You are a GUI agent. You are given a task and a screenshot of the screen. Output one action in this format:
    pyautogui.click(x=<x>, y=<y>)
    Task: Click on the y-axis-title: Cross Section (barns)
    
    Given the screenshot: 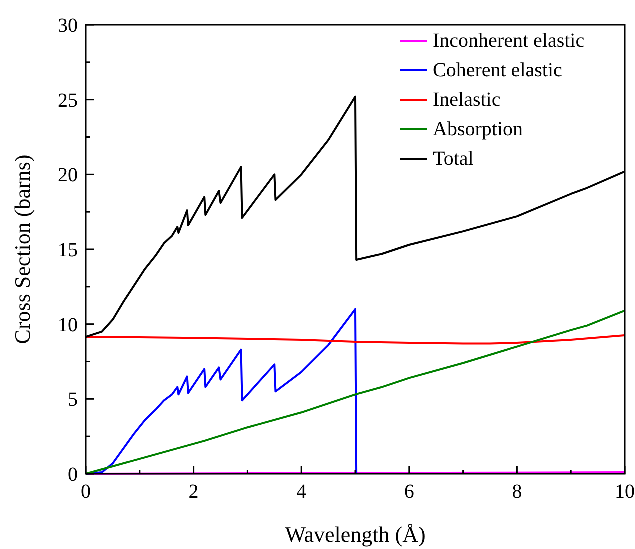 What is the action you would take?
    pyautogui.click(x=22, y=249)
    